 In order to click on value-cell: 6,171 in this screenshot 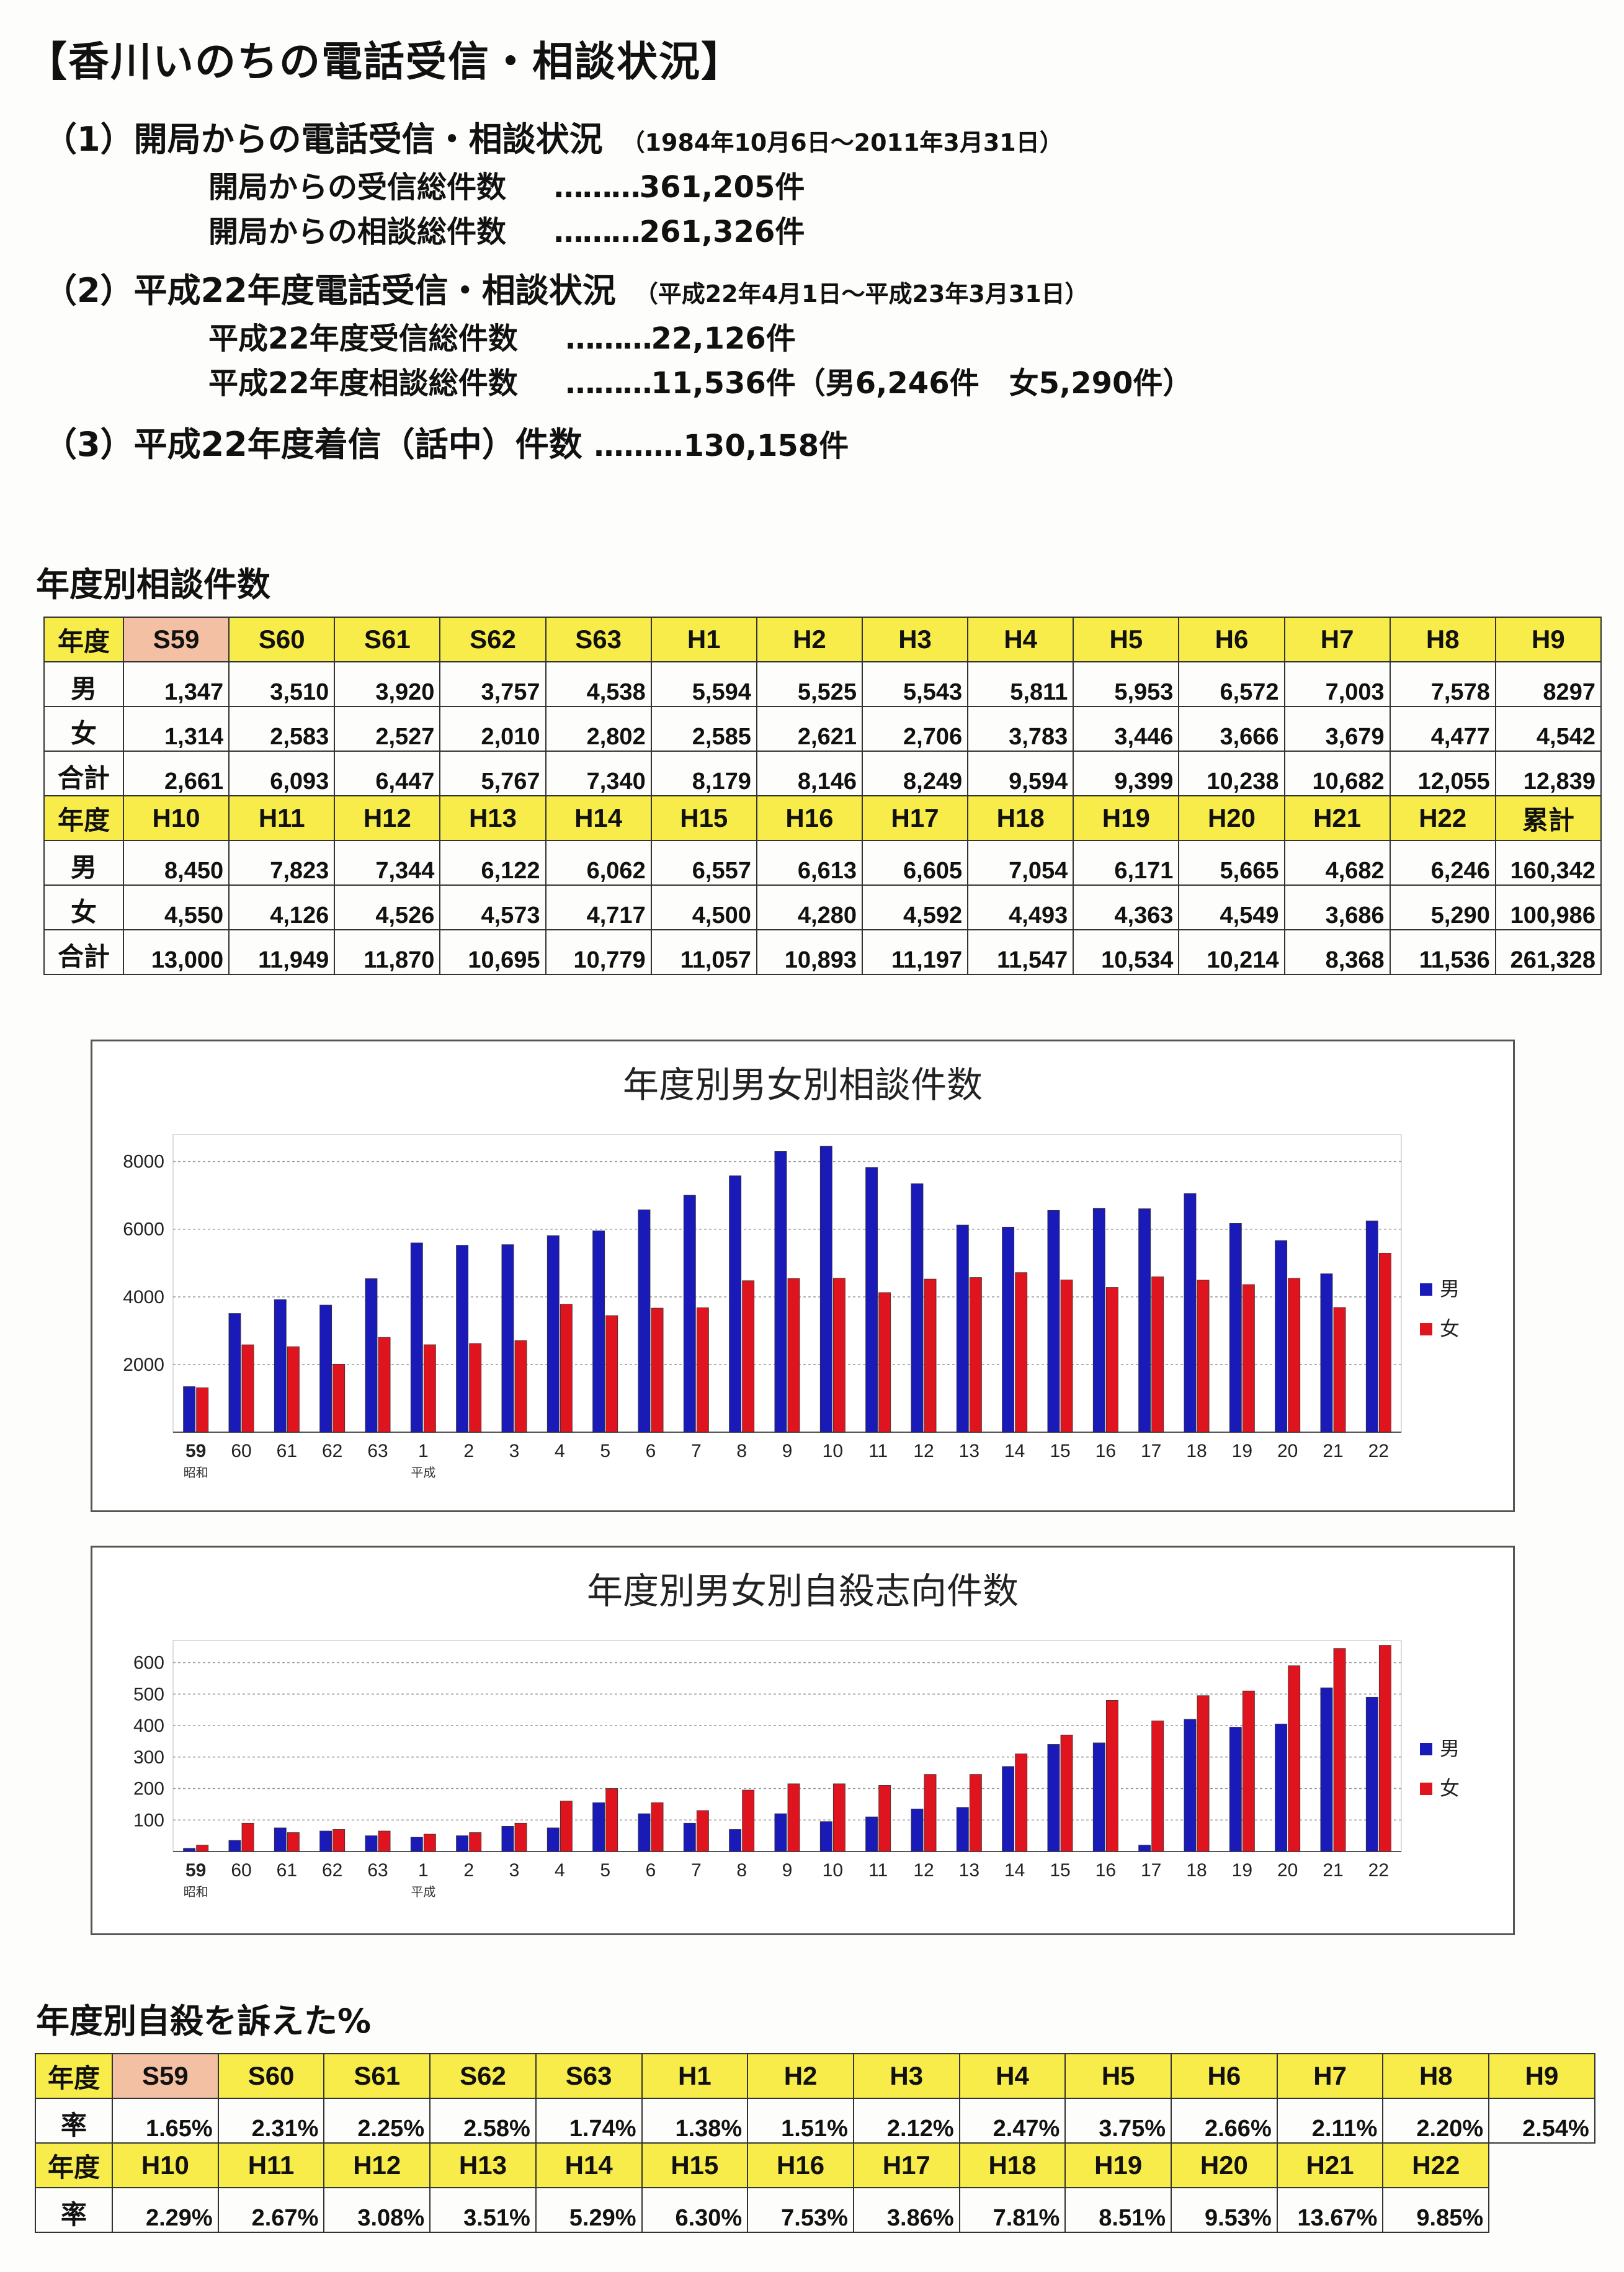, I will do `click(1126, 863)`.